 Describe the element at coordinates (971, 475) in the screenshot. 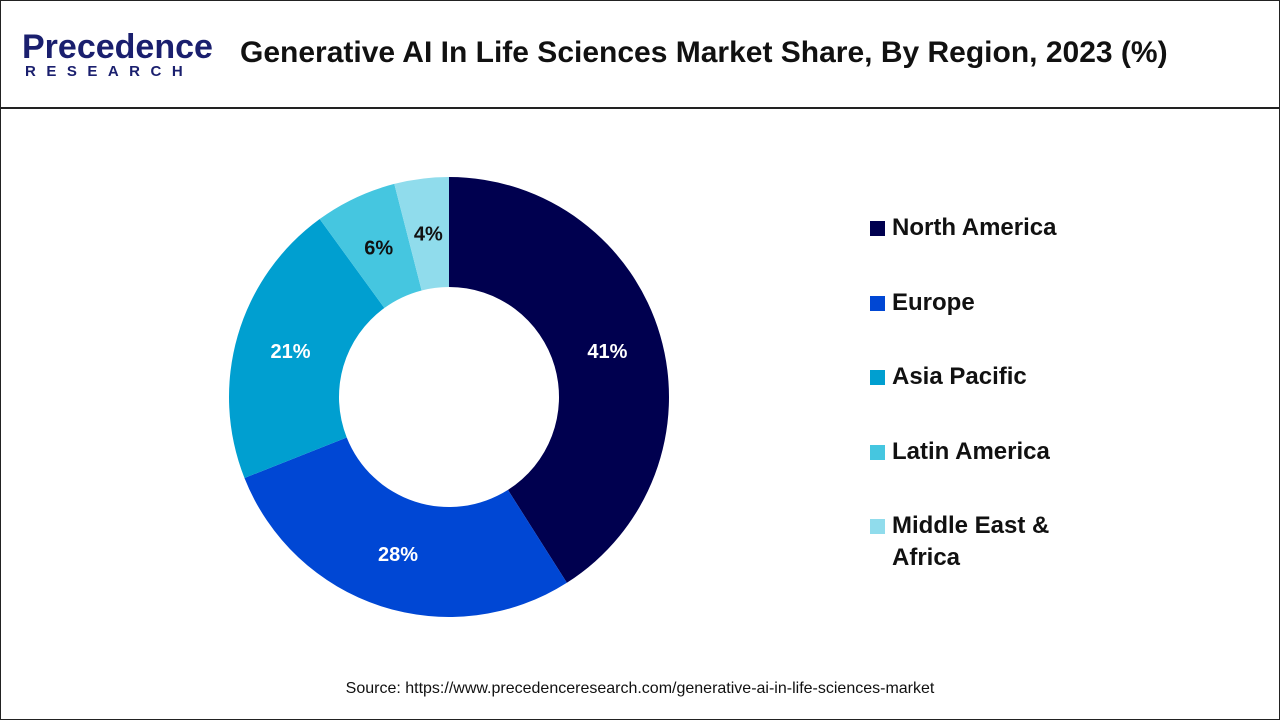

I see `legend-item-latin-america: Latin America` at that location.